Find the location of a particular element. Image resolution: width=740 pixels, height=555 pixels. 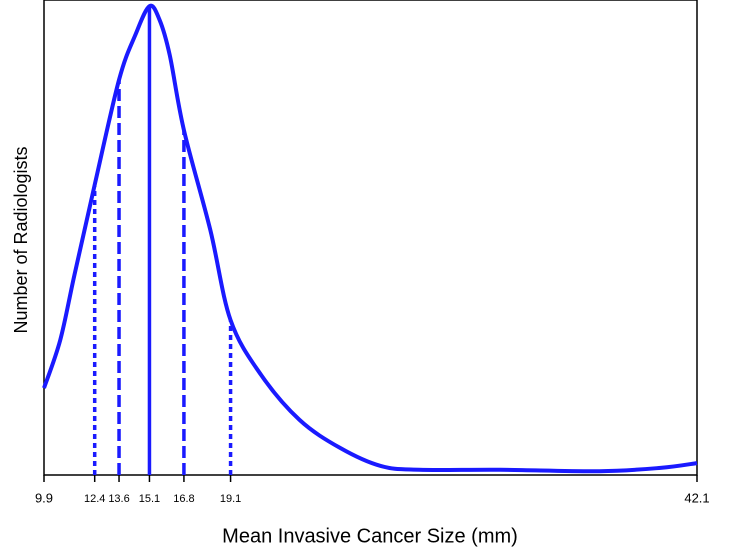

x-axis-label: Mean Invasive Cancer Size (mm) is located at coordinates (370, 536).